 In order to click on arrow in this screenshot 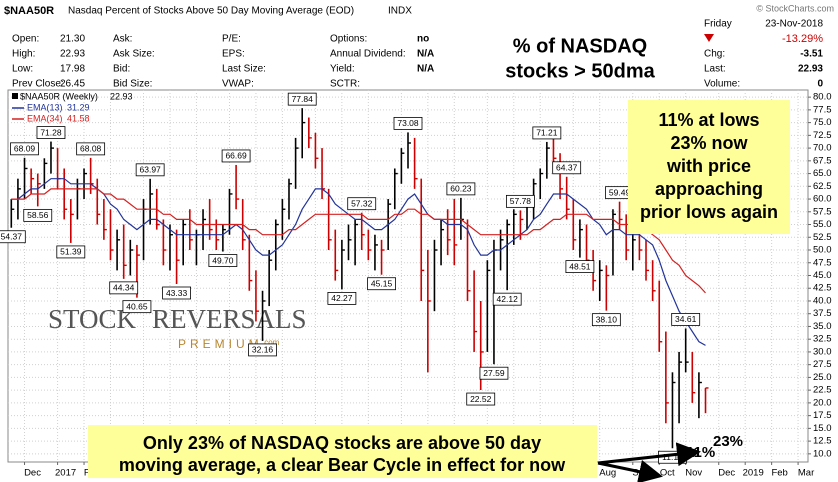, I will do `click(649, 454)`.